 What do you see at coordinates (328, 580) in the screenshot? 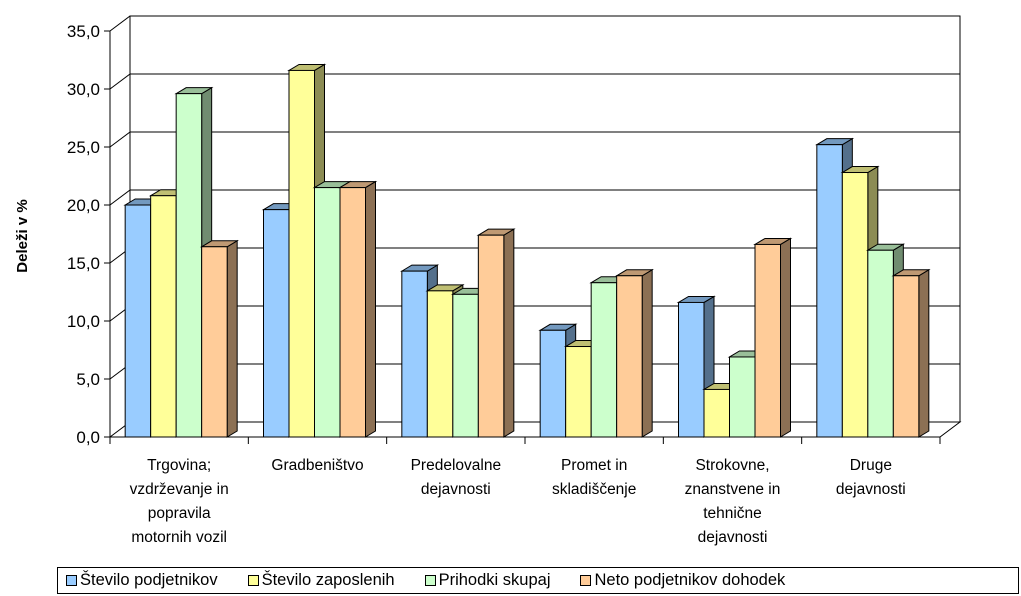
I see `legend-label: Število zaposlenih` at bounding box center [328, 580].